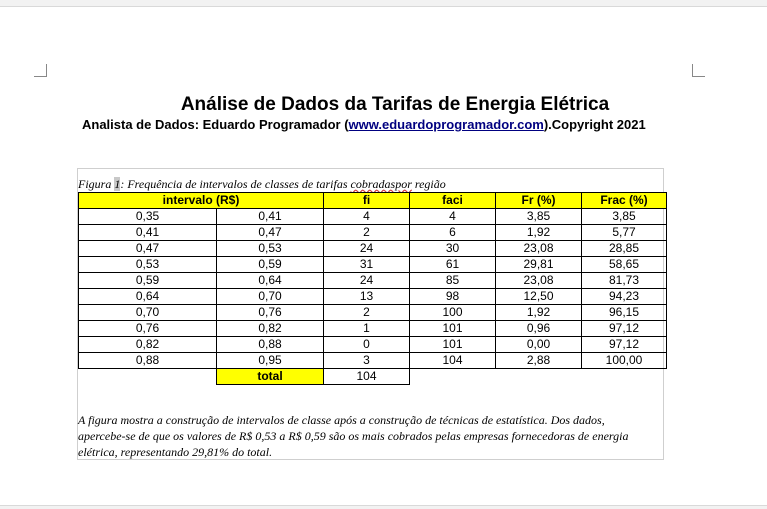 The height and width of the screenshot is (509, 767). Describe the element at coordinates (147, 232) in the screenshot. I see `interval-start-cell: 0,41` at that location.